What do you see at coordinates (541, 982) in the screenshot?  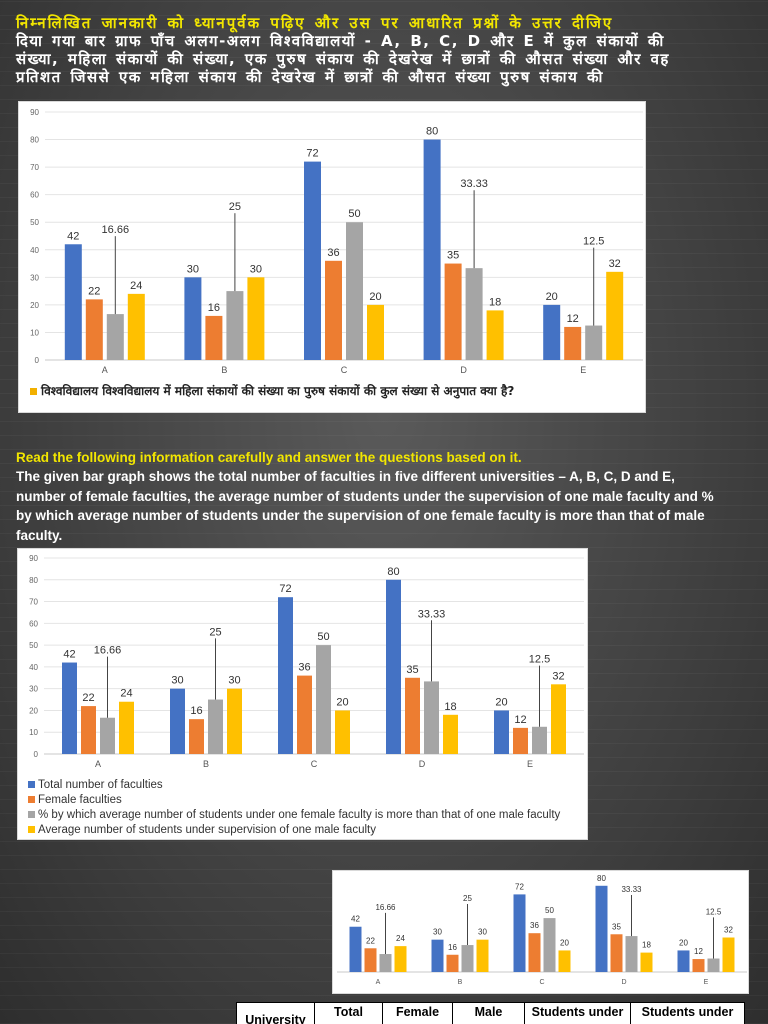 I see `x-tick-label: C` at bounding box center [541, 982].